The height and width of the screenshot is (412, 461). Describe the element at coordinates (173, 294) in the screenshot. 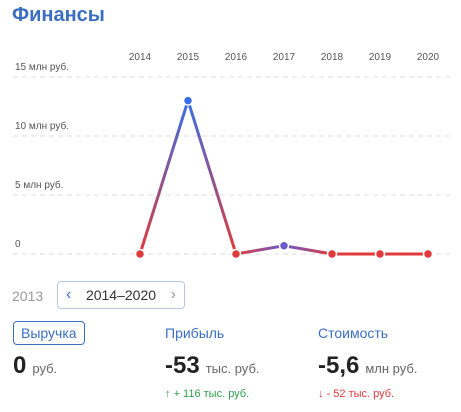

I see `next-arrow: ›` at that location.